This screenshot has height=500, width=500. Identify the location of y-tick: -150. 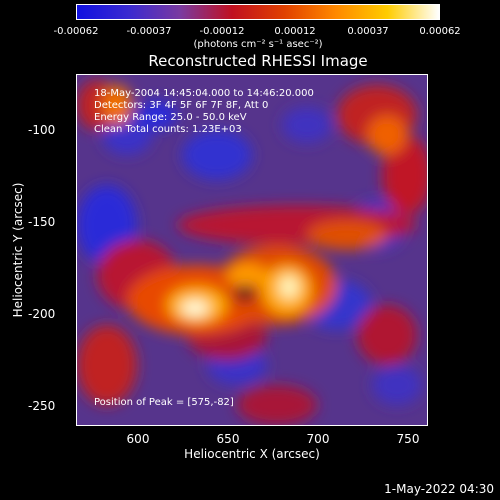
(42, 222).